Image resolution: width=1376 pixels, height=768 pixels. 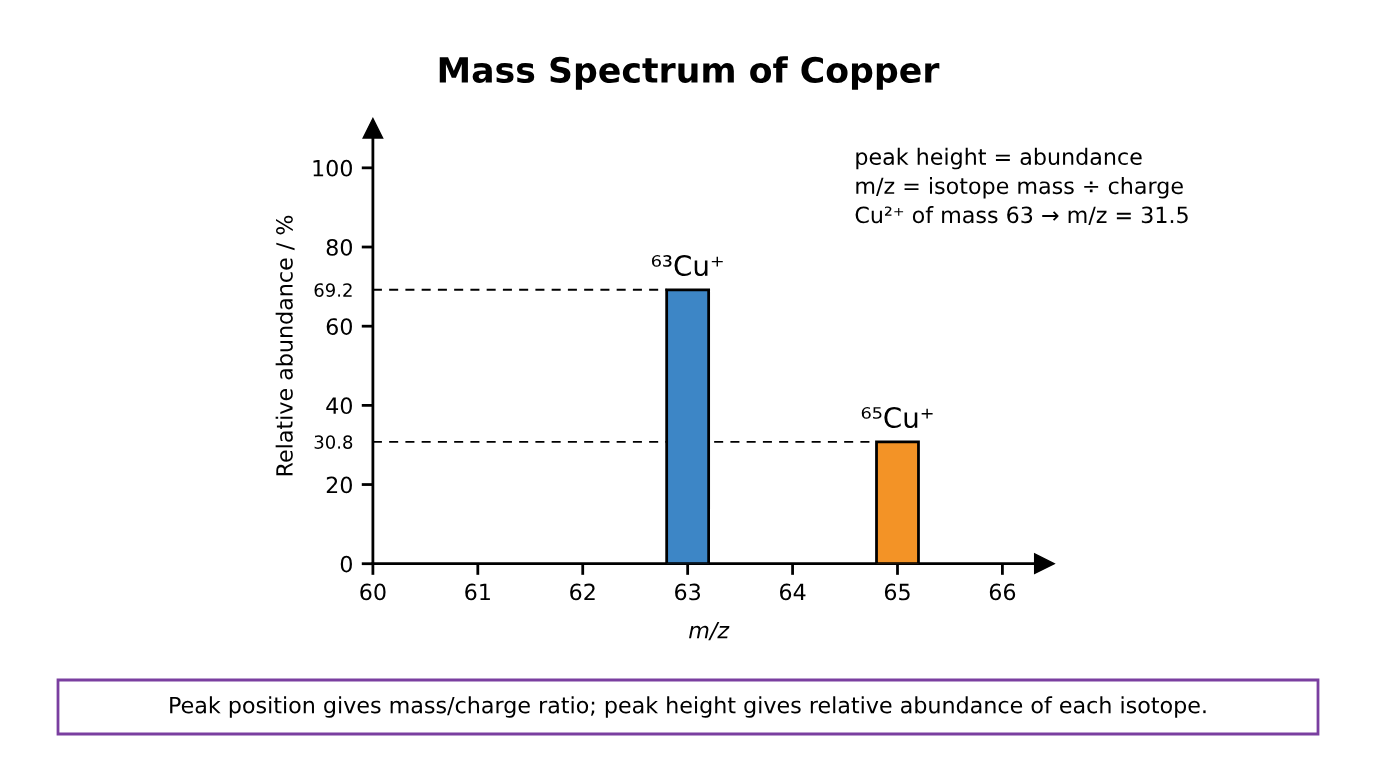 I want to click on y-tick-label: 40, so click(x=339, y=406).